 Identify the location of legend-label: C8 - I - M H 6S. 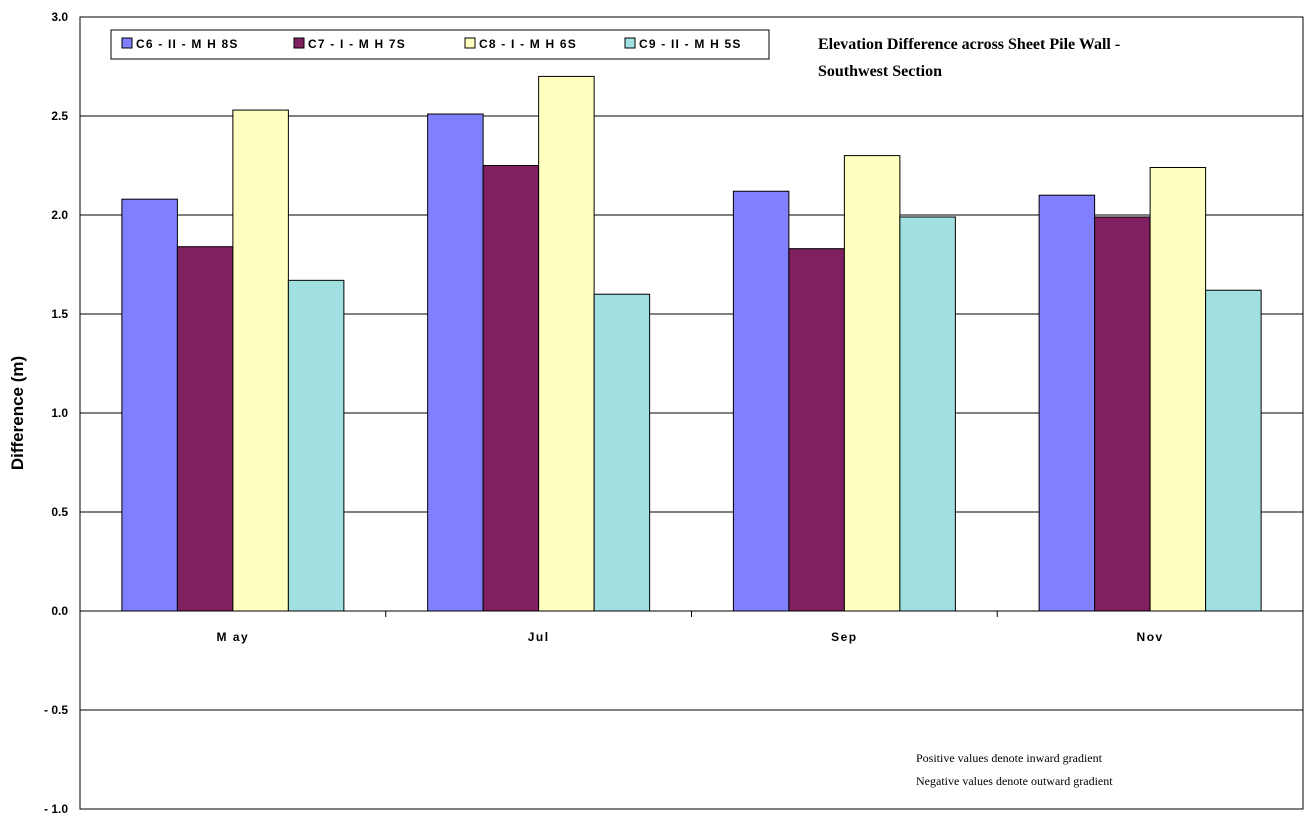
(528, 44).